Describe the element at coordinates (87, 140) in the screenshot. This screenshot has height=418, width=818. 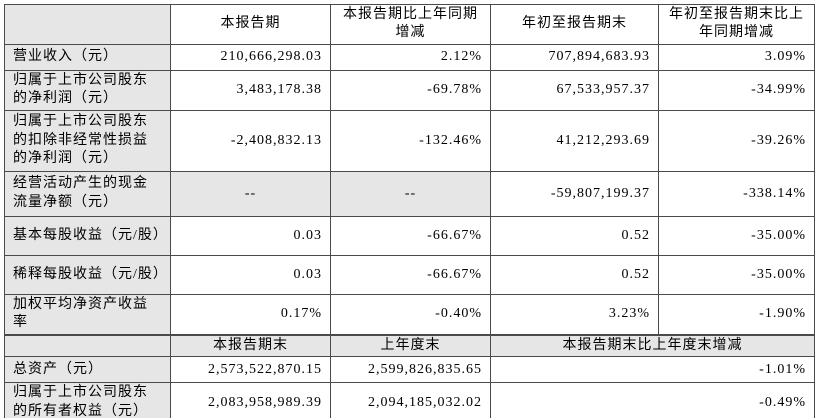
I see `row-label-cell: 归属于上市公司股东的扣除非经常性损益的净利润（元）` at that location.